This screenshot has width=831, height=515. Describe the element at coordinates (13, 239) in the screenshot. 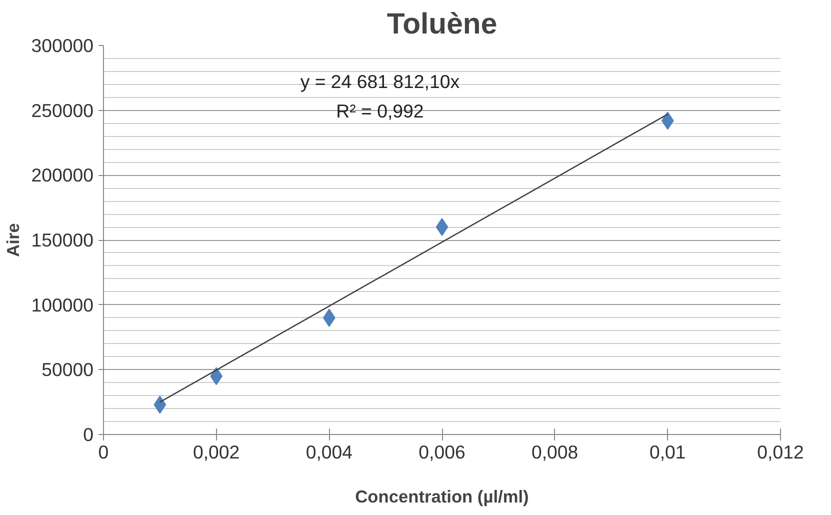

I see `y-axis-title: Aire` at that location.